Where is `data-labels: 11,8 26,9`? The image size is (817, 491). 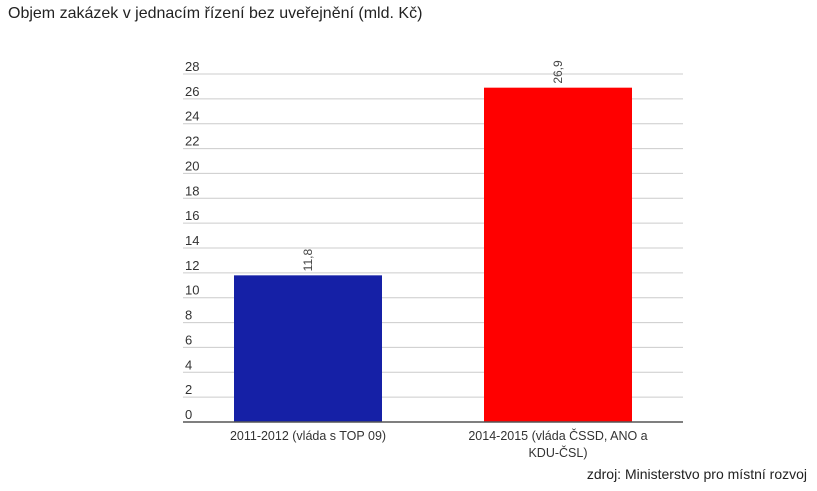
data-labels: 11,8 26,9 is located at coordinates (433, 165).